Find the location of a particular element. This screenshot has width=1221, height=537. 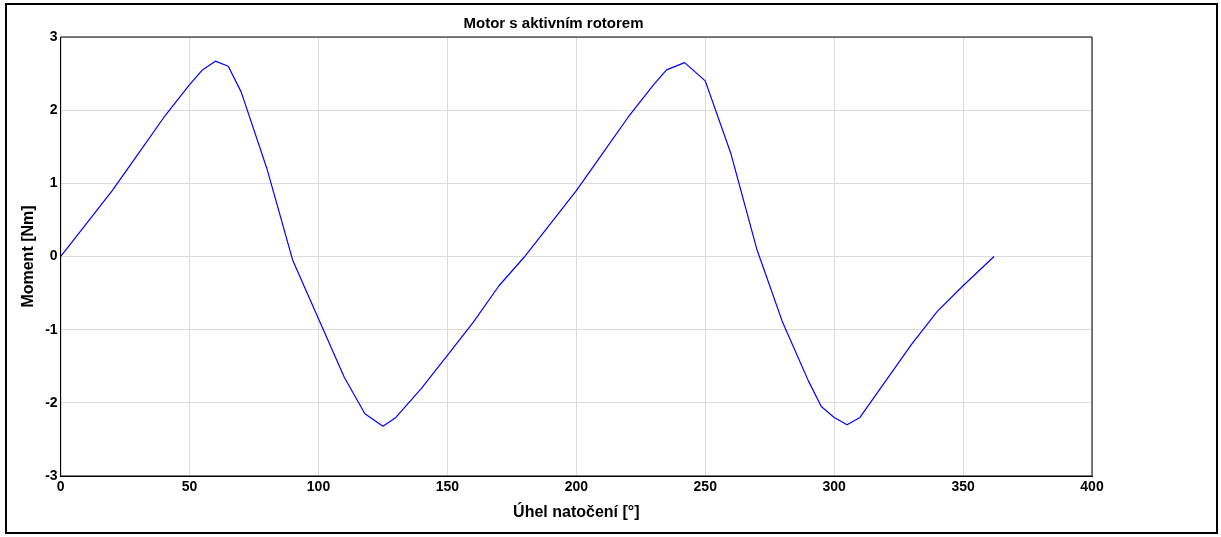

y-tick-label: -3 is located at coordinates (51, 474).